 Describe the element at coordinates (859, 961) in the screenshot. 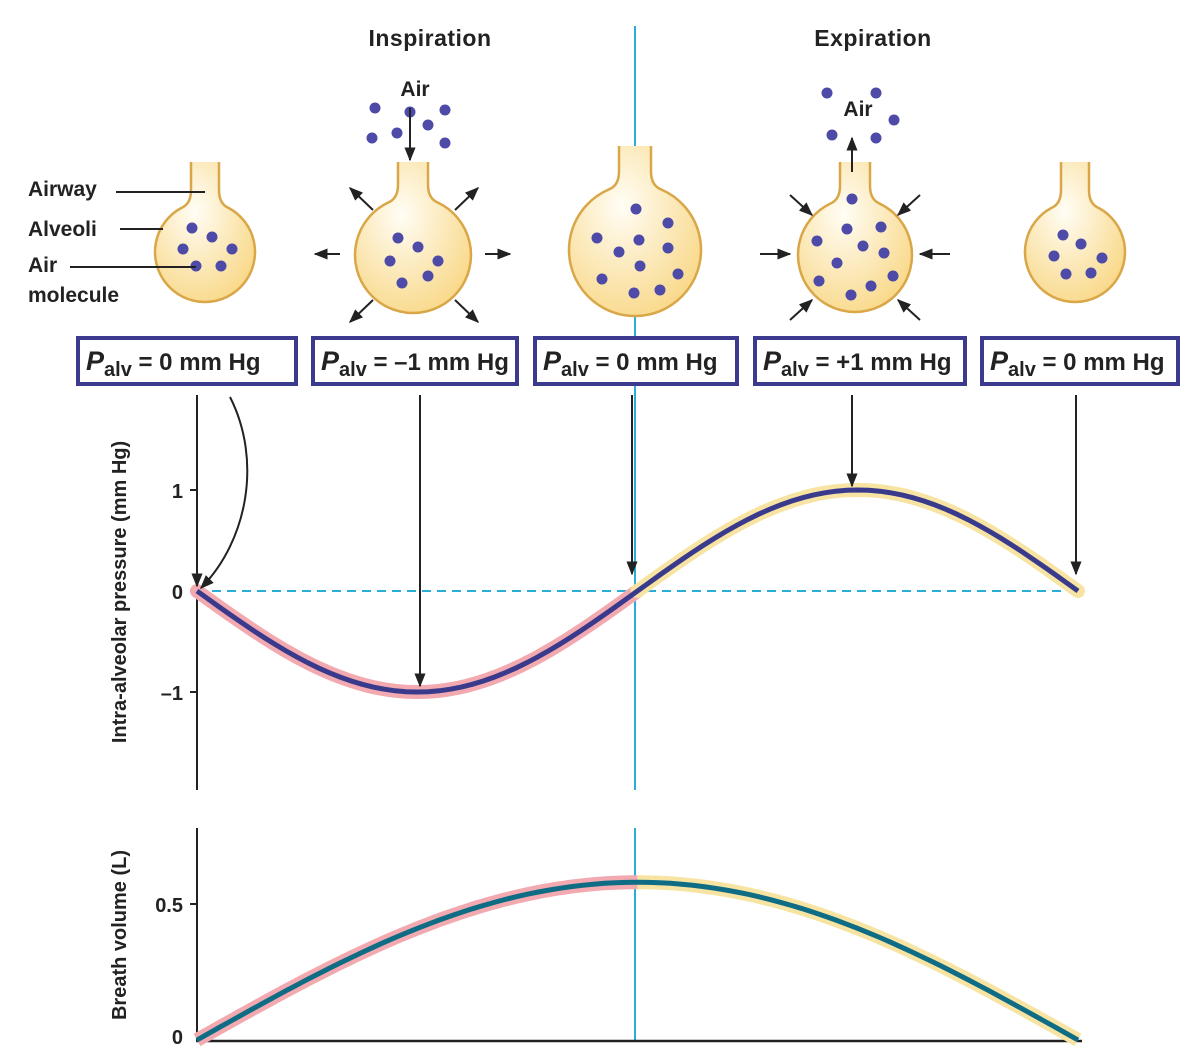

I see `expiration-volume-halo` at that location.